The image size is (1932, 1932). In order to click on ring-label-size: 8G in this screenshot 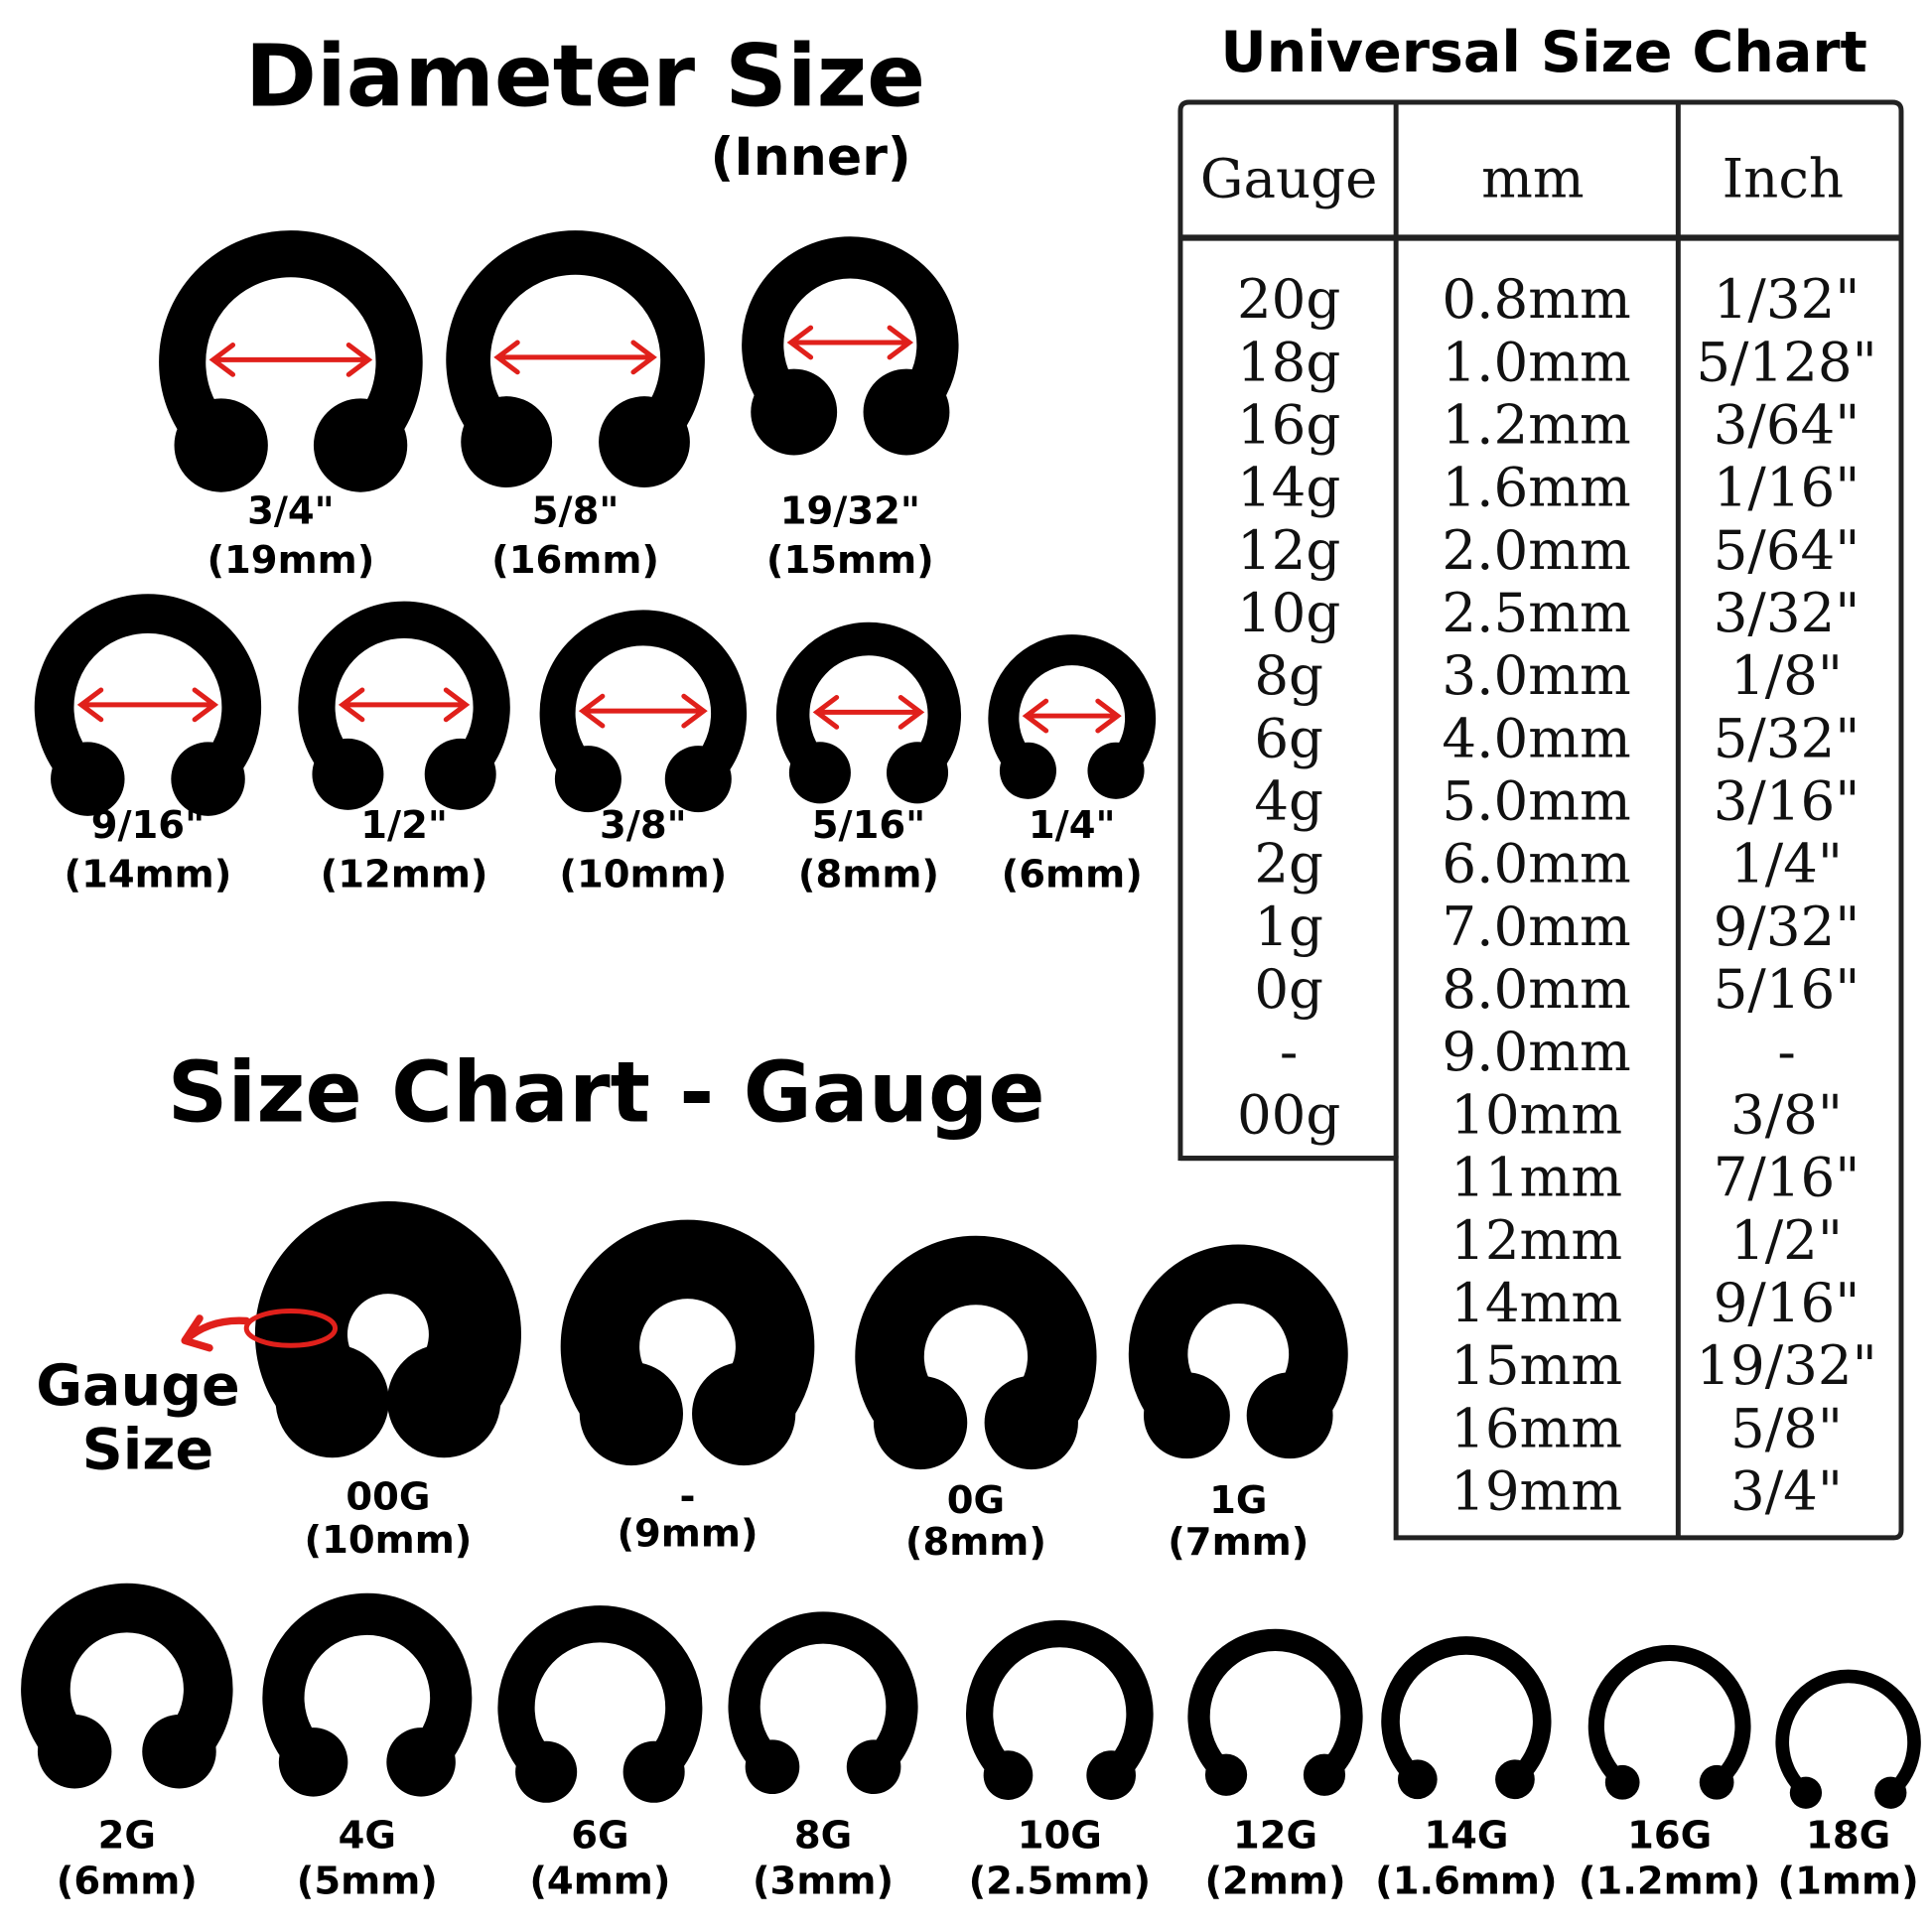, I will do `click(823, 1836)`.